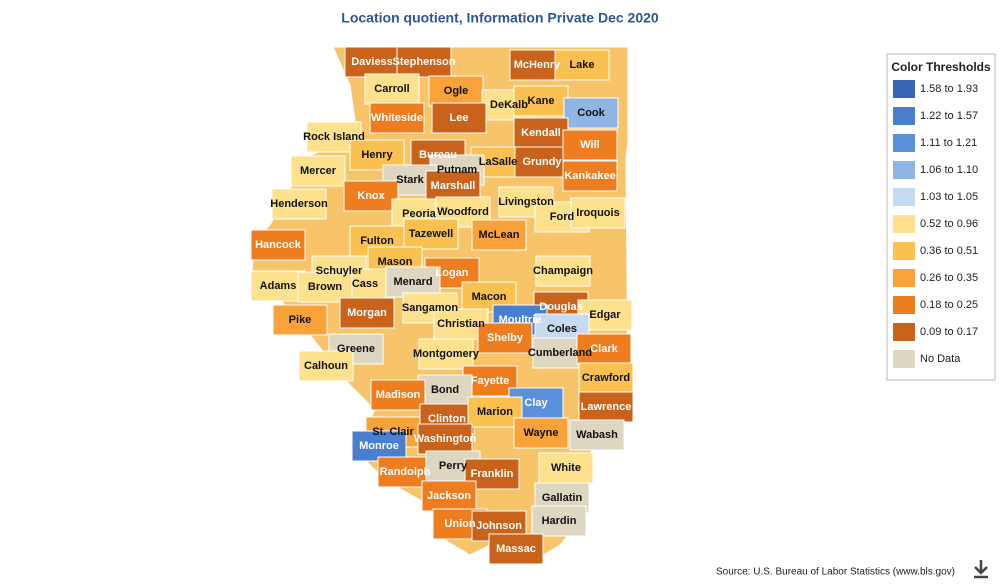  What do you see at coordinates (339, 271) in the screenshot?
I see `county-label: Schuyler` at bounding box center [339, 271].